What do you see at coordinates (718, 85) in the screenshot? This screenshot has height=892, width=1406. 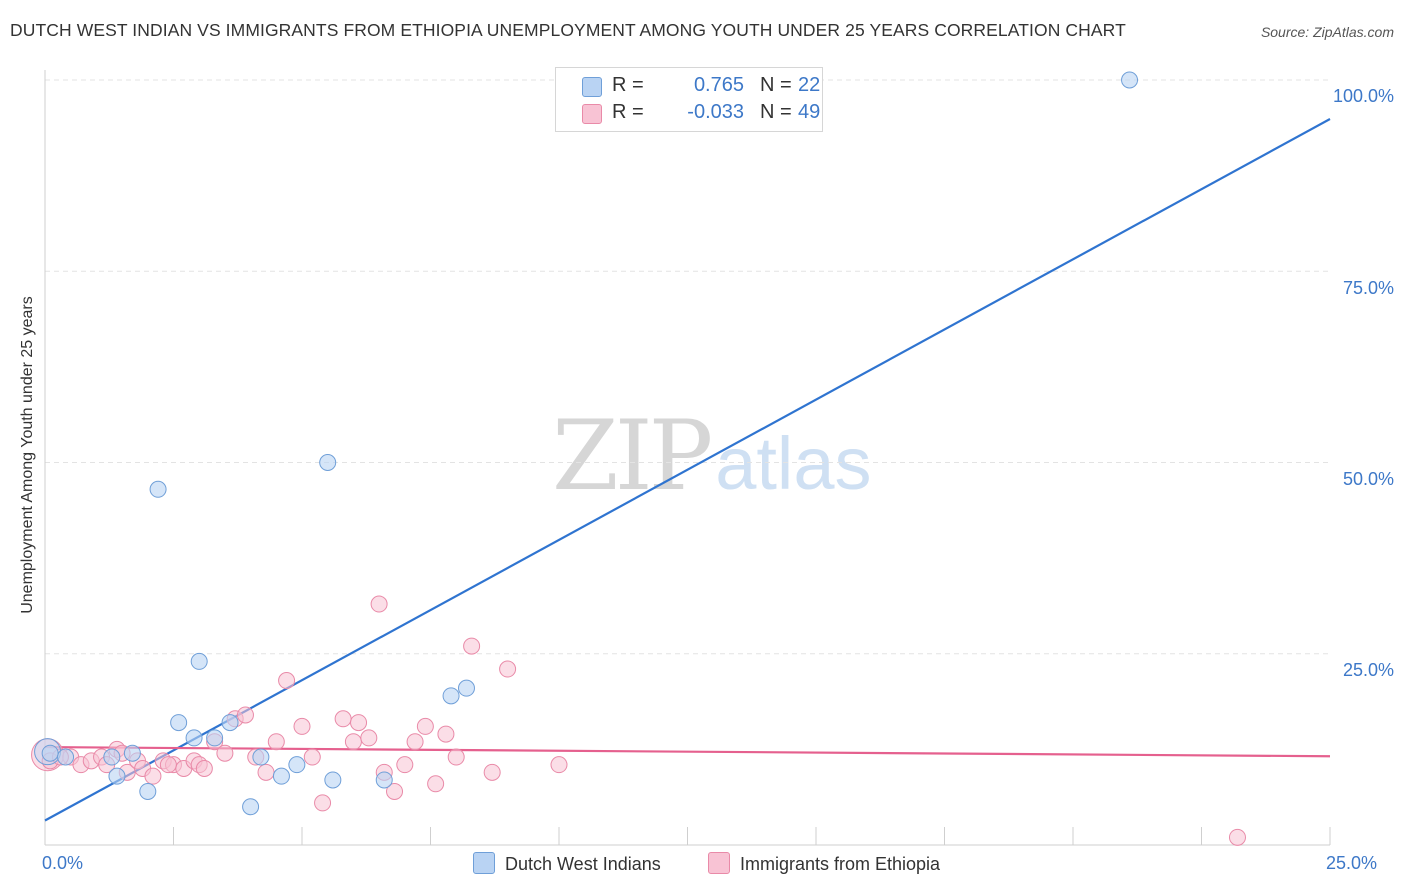 I see `r-value: 0.765` at bounding box center [718, 85].